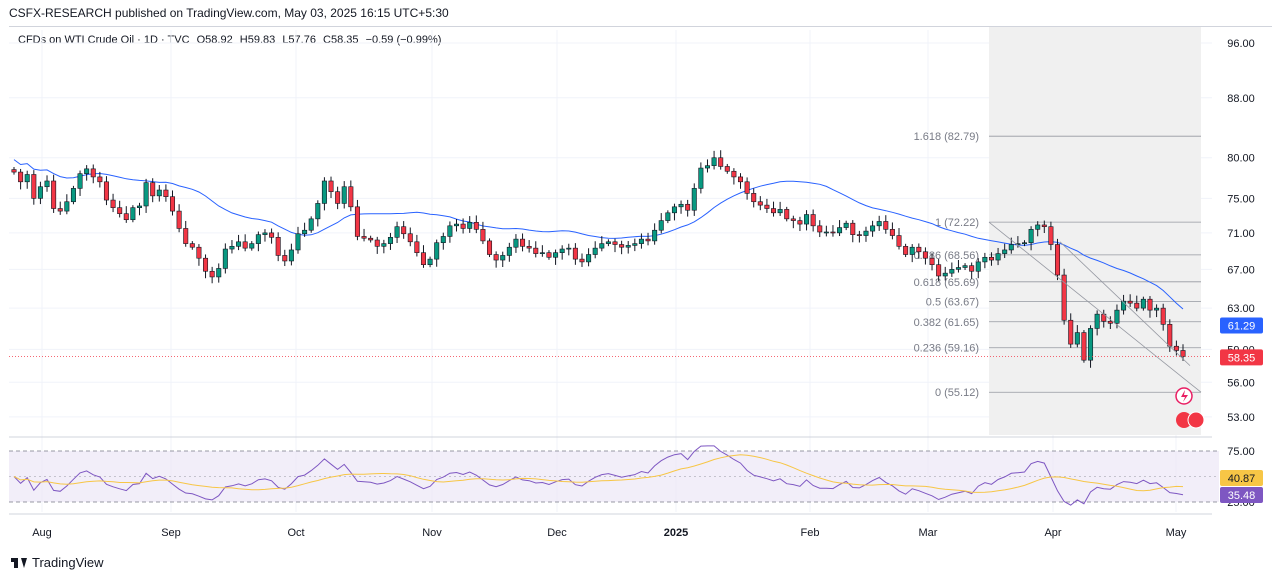 Image resolution: width=1281 pixels, height=581 pixels. I want to click on time-tick-label: Mar, so click(928, 533).